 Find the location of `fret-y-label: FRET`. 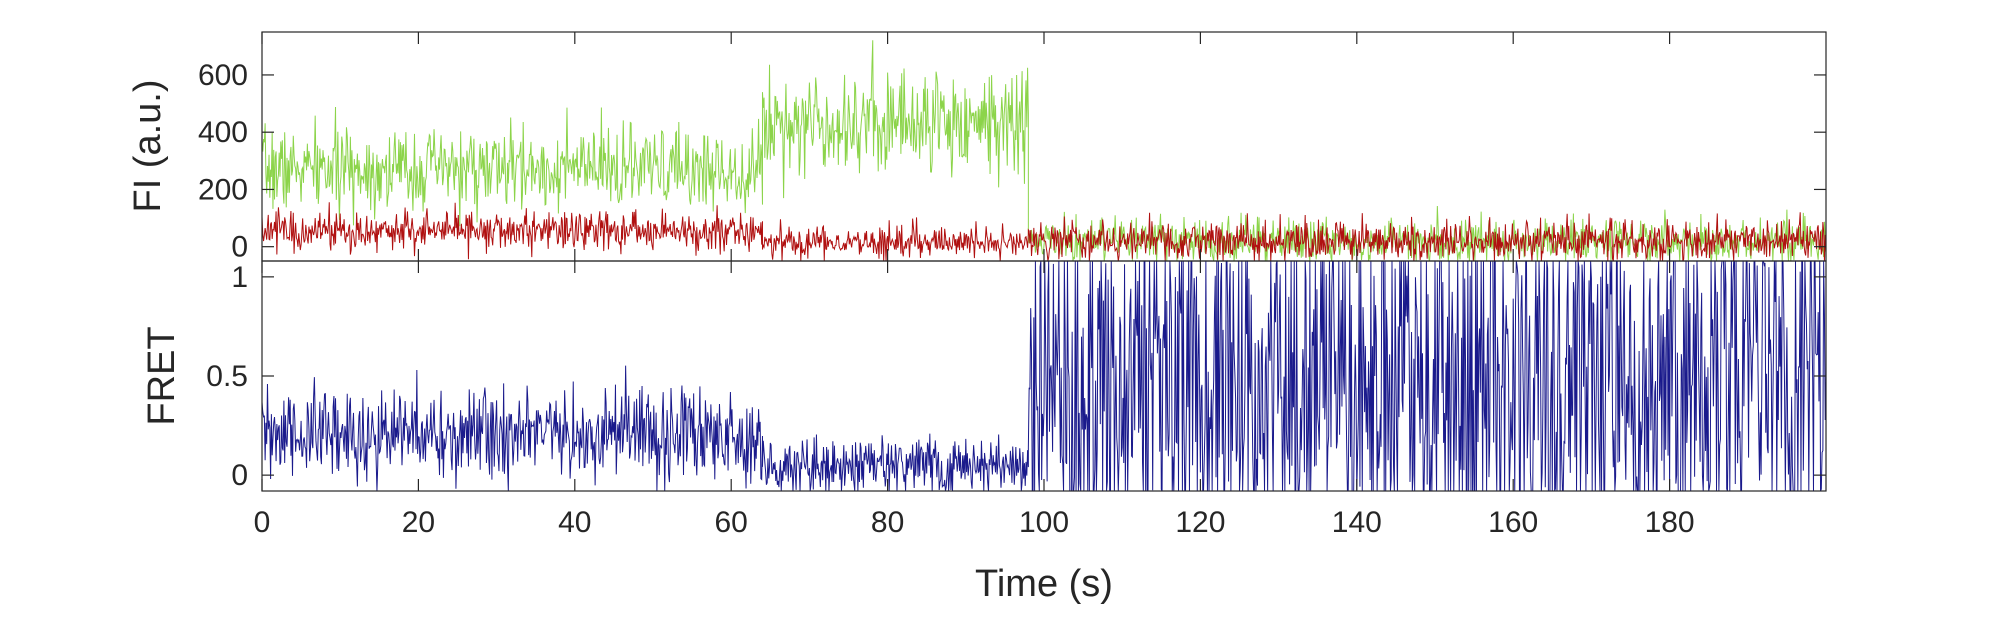

fret-y-label: FRET is located at coordinates (162, 375).